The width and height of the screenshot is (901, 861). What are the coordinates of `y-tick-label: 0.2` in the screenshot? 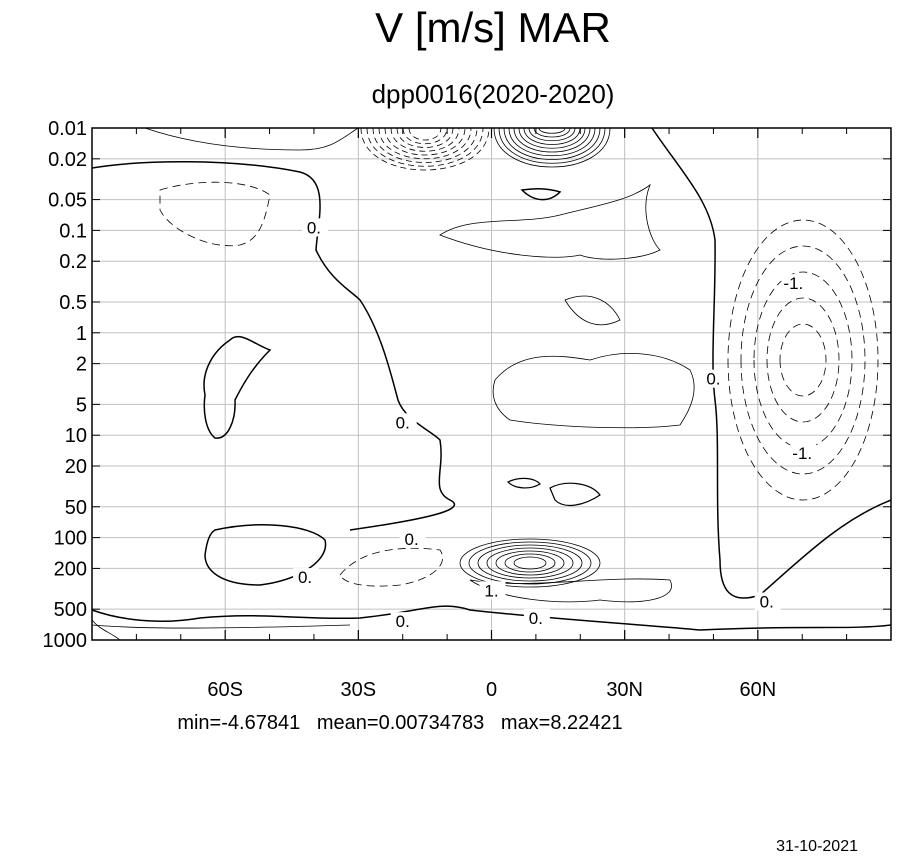 It's located at (73, 262).